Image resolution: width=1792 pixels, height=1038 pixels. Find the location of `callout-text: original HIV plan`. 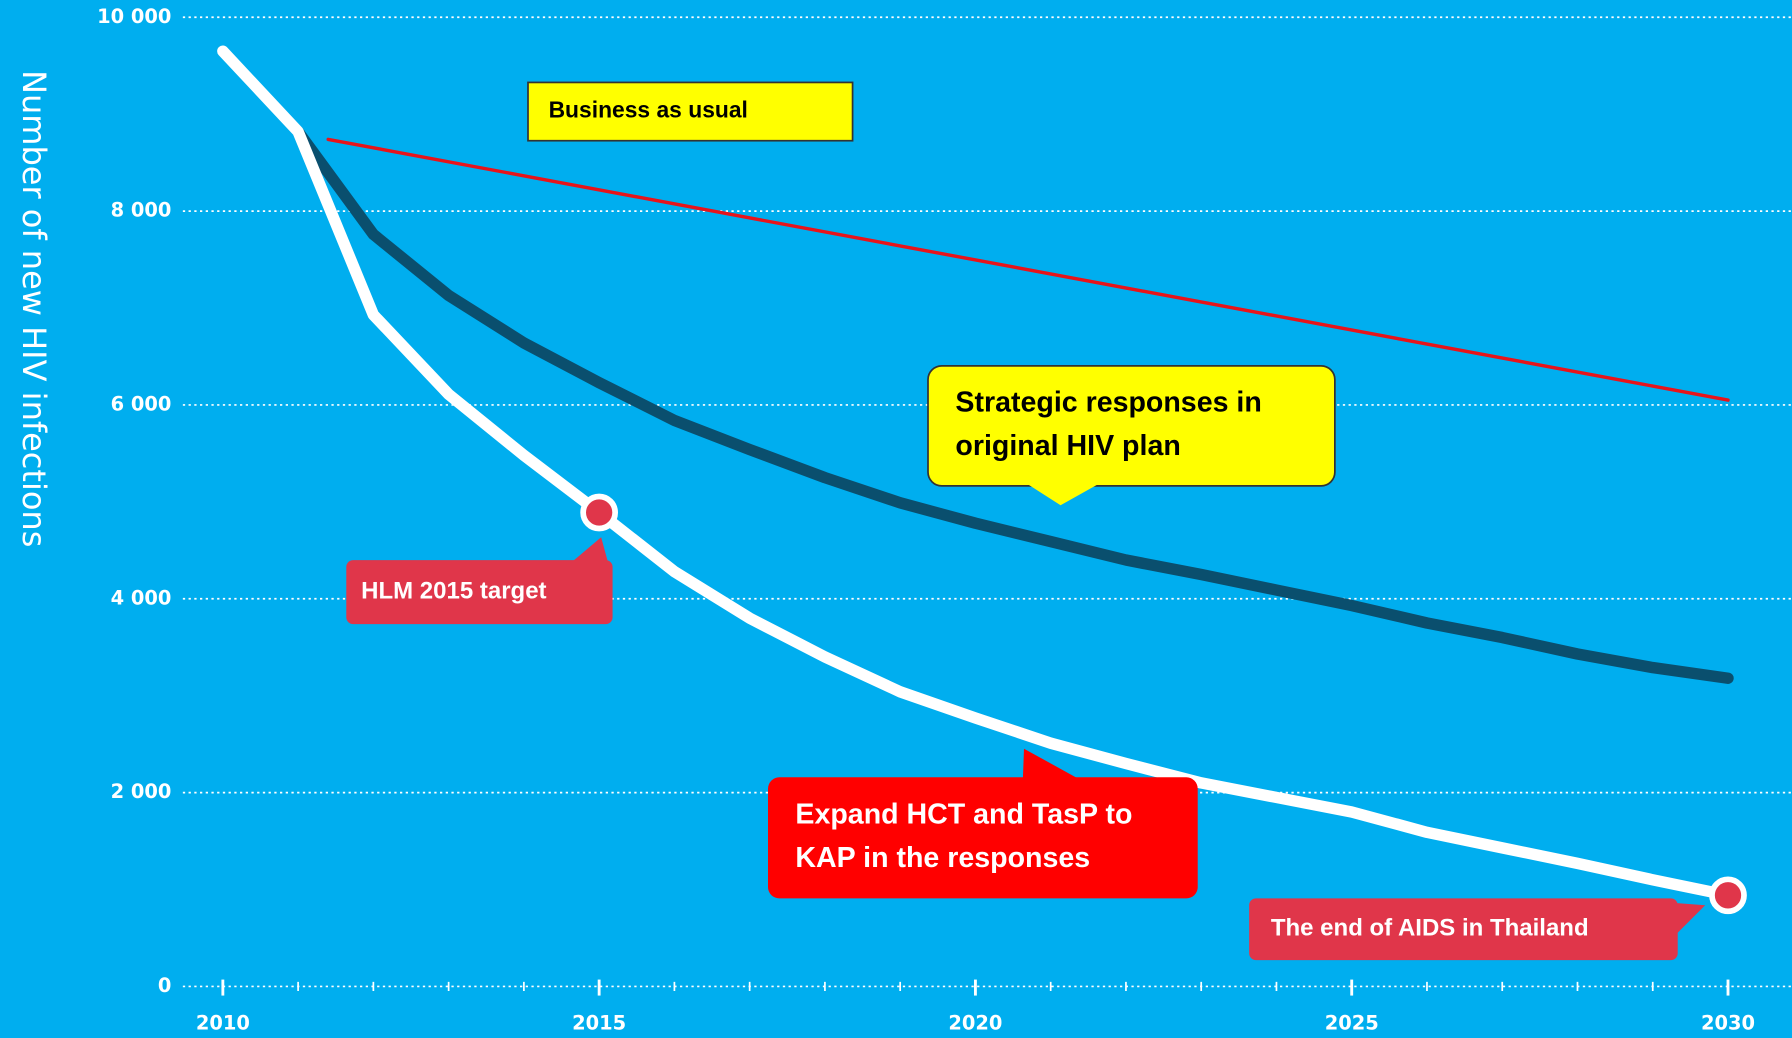

callout-text: original HIV plan is located at coordinates (1067, 446).